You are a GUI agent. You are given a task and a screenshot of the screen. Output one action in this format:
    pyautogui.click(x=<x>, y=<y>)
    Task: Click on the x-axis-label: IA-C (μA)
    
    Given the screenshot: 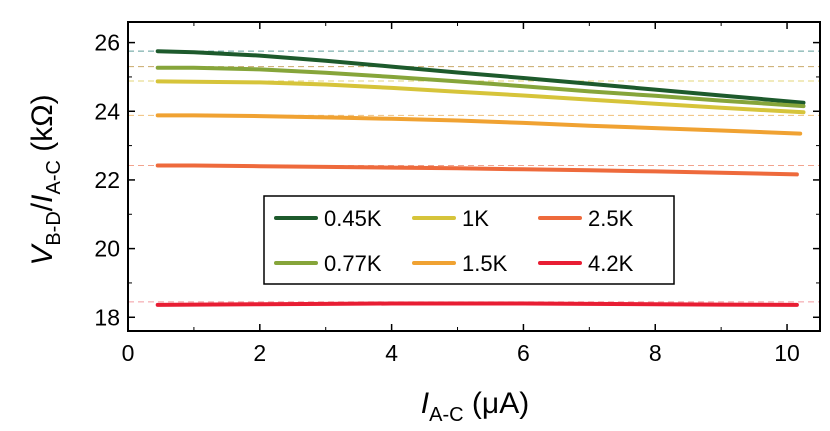 What is the action you would take?
    pyautogui.click(x=475, y=406)
    